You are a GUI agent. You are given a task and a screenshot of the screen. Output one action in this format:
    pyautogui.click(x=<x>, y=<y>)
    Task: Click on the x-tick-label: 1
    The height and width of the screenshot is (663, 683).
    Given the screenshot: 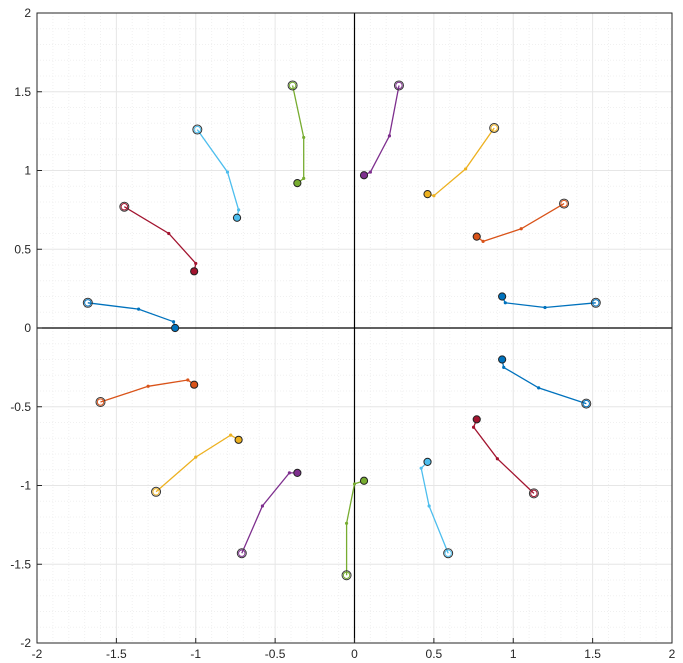 What is the action you would take?
    pyautogui.click(x=513, y=654)
    